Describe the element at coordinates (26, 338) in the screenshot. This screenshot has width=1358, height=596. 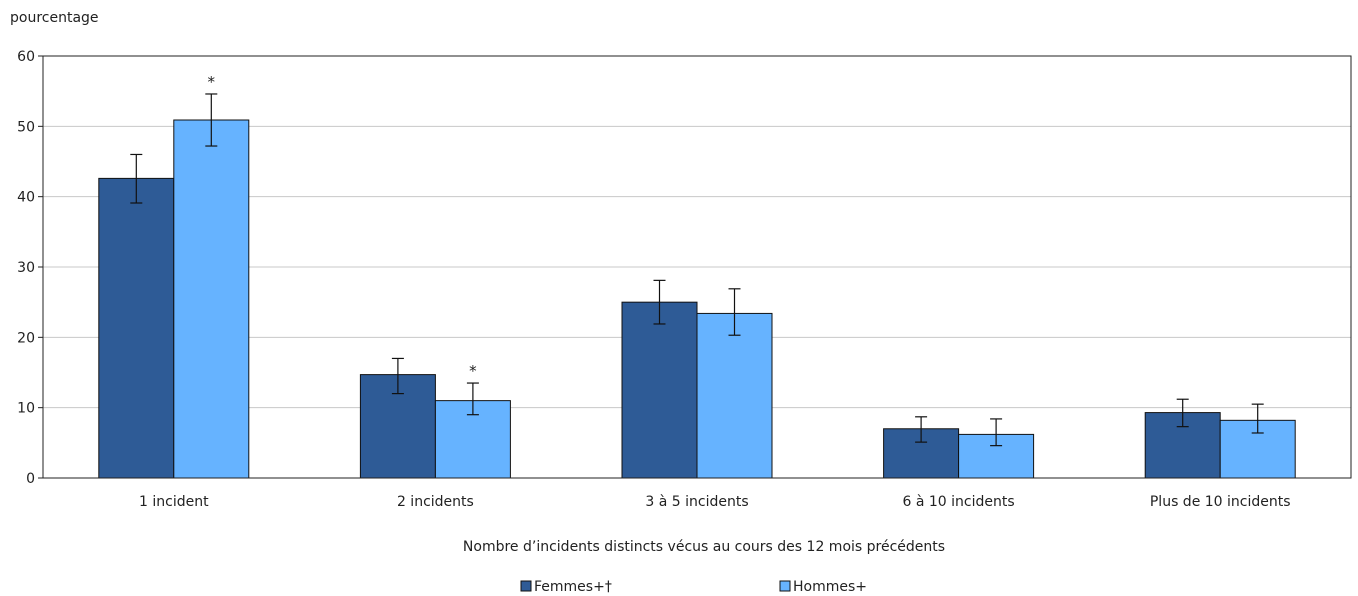
I see `y-tick-label: 20` at that location.